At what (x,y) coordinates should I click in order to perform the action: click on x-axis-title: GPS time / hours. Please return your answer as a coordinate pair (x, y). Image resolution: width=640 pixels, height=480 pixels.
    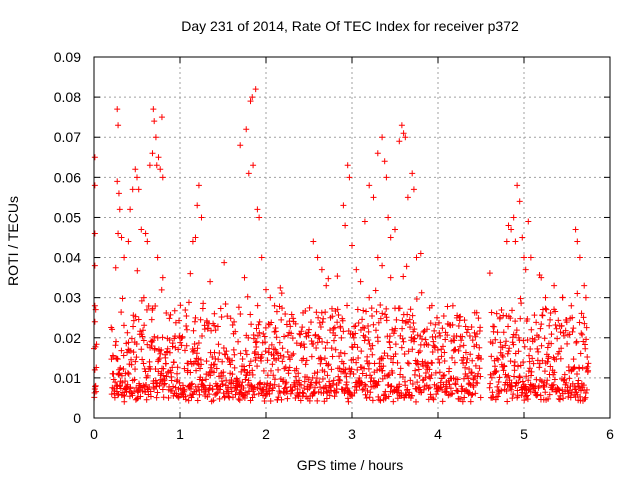
    Looking at the image, I should click on (350, 465).